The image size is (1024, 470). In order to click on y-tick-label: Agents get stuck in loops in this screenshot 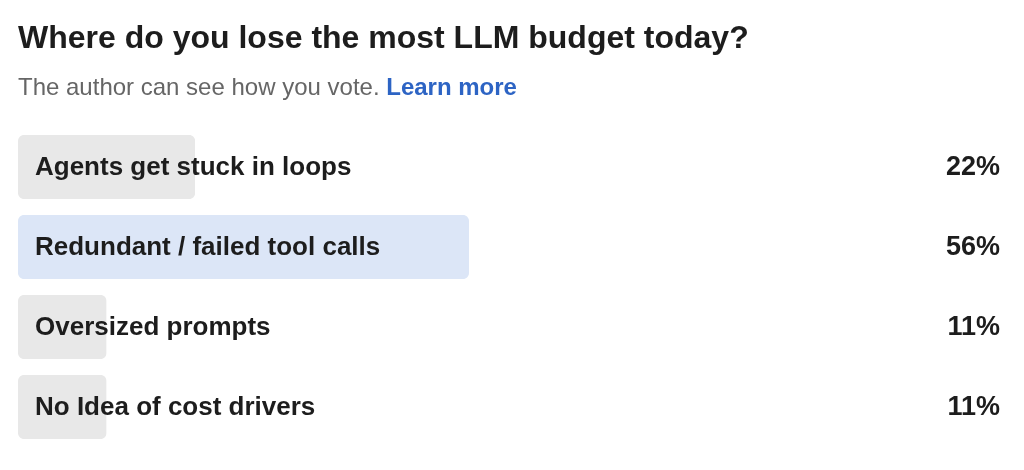, I will do `click(193, 166)`.